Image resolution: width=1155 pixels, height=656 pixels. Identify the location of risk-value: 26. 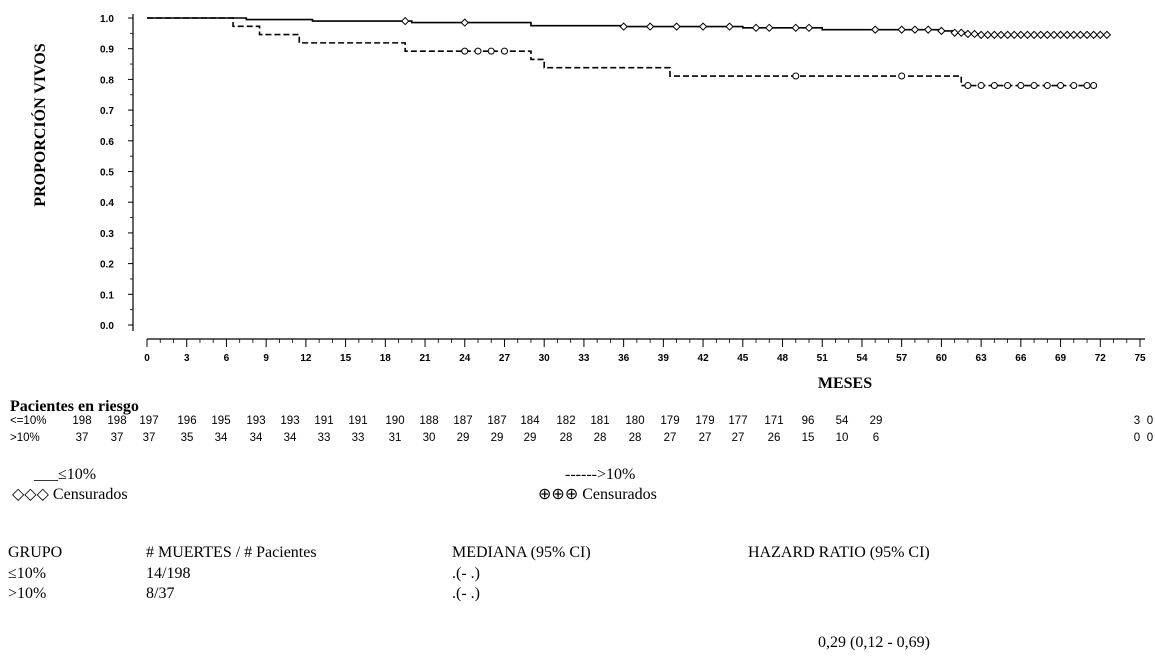
(774, 438).